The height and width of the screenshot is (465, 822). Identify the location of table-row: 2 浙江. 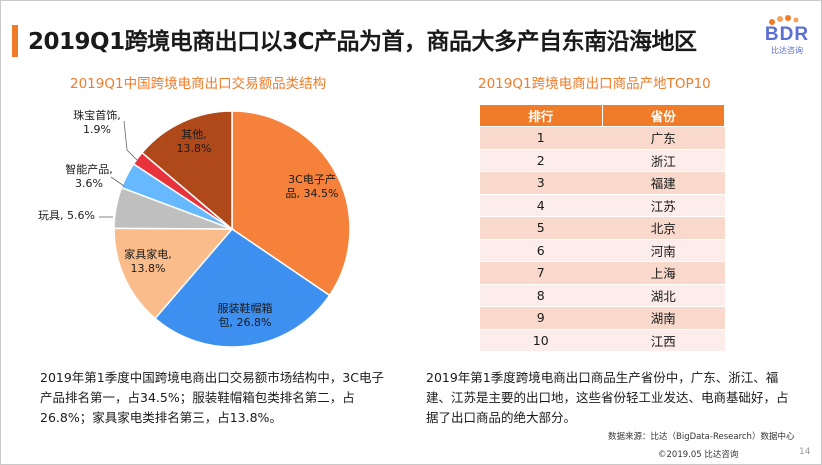
(602, 160).